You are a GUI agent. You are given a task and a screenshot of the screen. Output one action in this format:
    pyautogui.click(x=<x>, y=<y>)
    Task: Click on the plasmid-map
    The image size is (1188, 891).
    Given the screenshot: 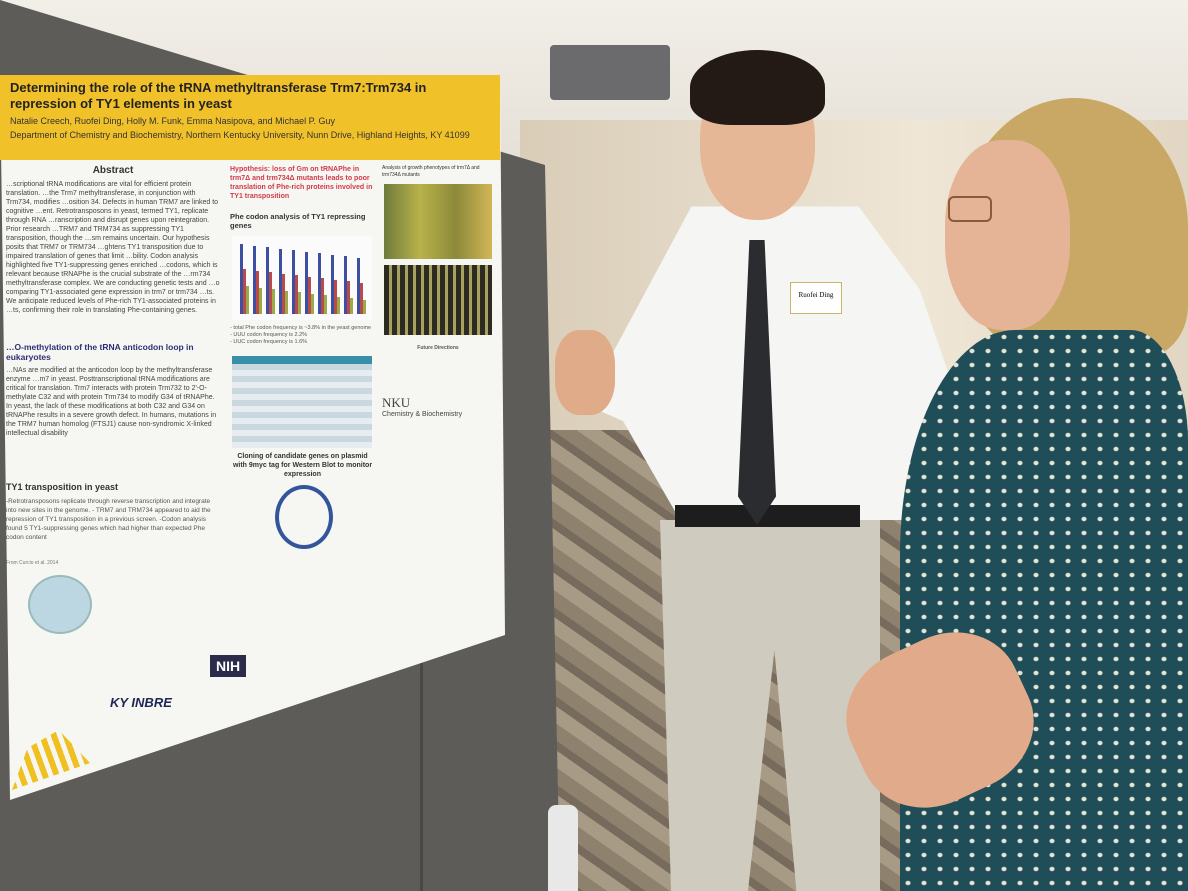 What is the action you would take?
    pyautogui.click(x=304, y=517)
    